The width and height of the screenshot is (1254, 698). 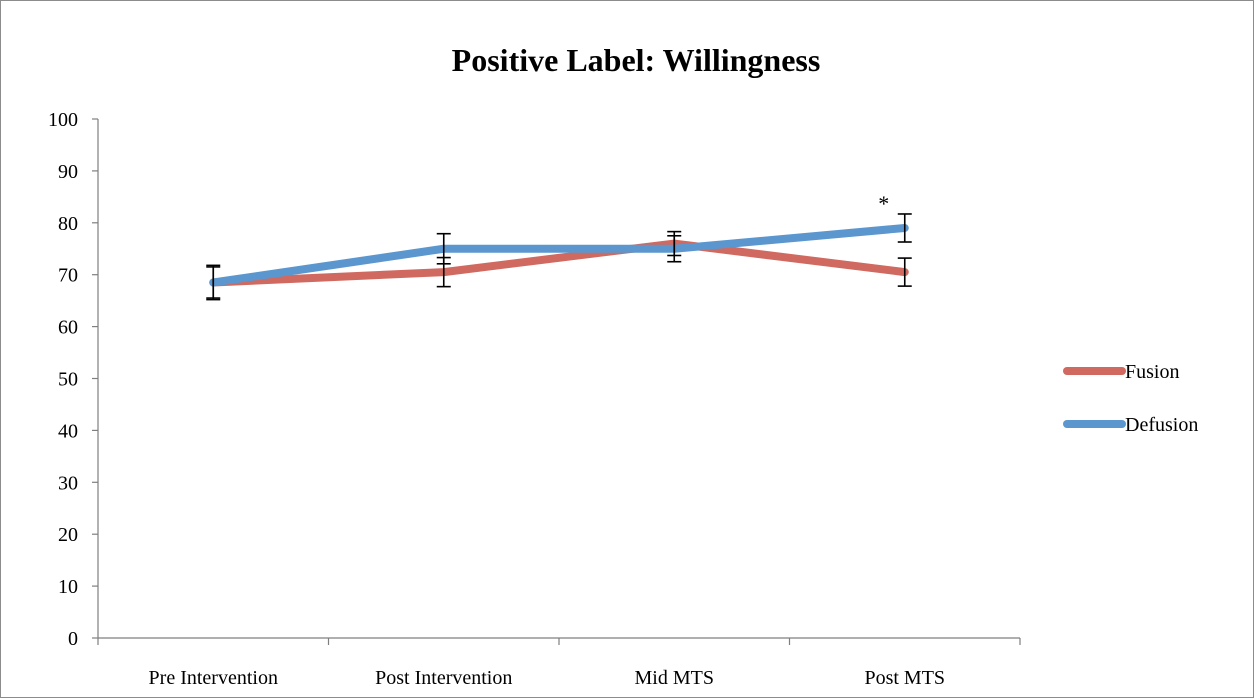 I want to click on x-tick-label: Post Intervention, so click(x=443, y=678).